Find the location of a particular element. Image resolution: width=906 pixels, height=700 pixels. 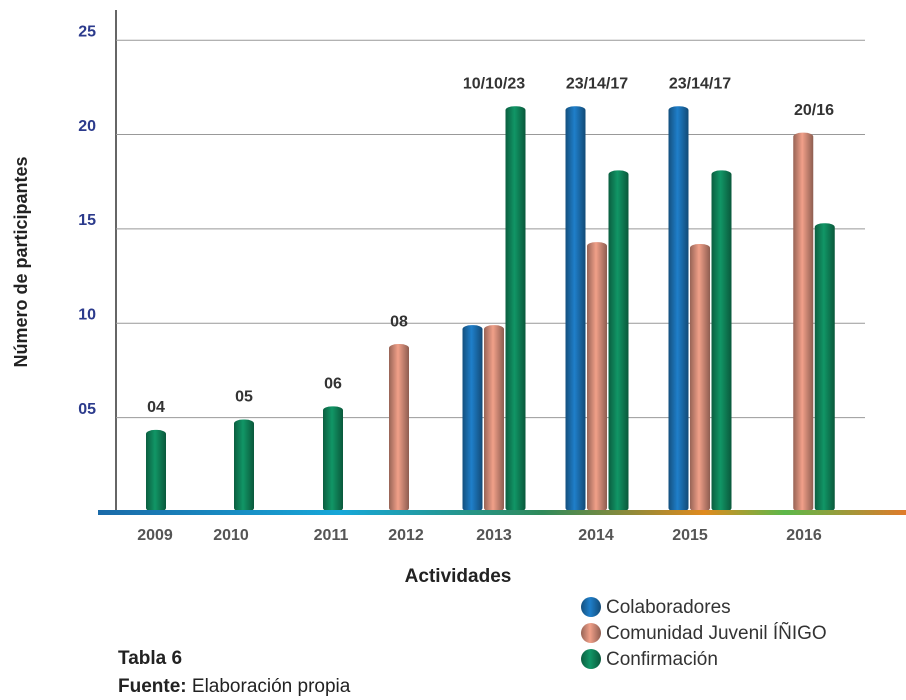

x-tick-label: 2012 is located at coordinates (406, 535).